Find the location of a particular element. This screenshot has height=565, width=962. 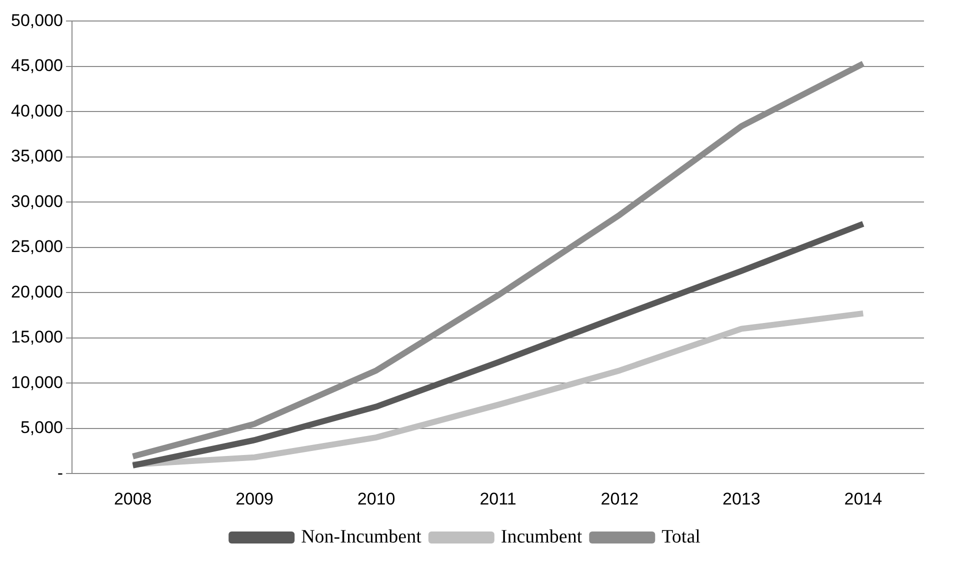

x-tick-label: 2008 is located at coordinates (133, 498).